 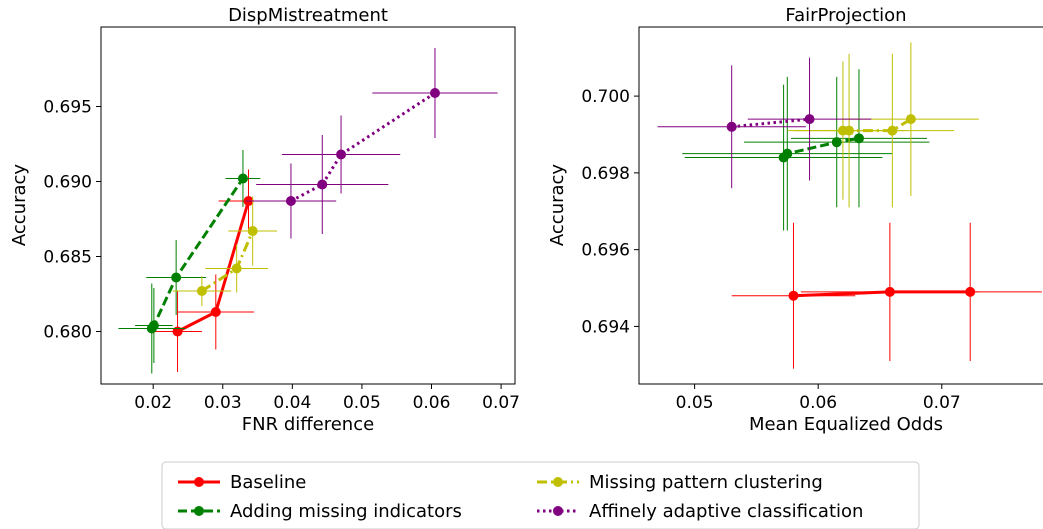 I want to click on x-axis-title: FNR difference, so click(x=308, y=424).